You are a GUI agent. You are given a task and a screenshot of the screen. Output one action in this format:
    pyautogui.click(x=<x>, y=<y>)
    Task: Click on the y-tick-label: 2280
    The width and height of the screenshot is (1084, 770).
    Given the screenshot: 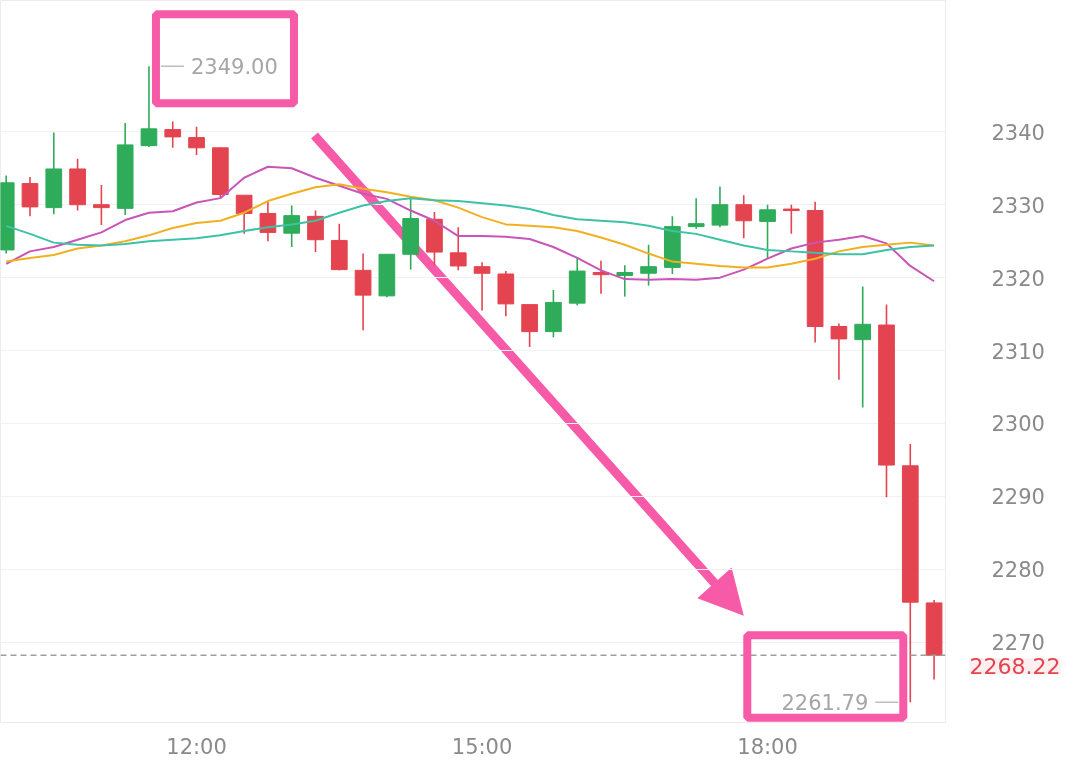 What is the action you would take?
    pyautogui.click(x=1018, y=570)
    